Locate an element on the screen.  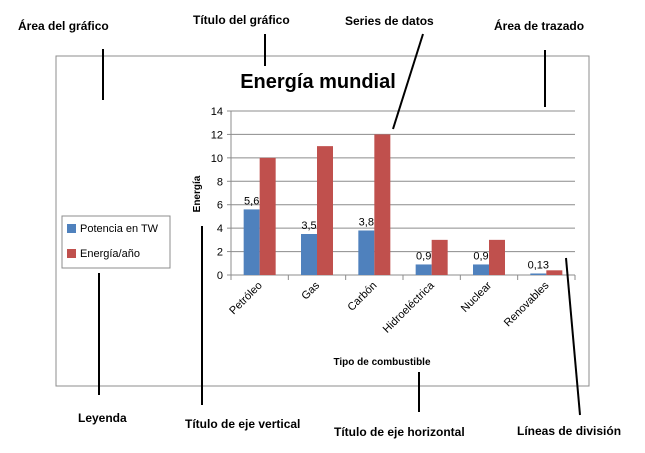
data-label: 5,6 is located at coordinates (251, 201).